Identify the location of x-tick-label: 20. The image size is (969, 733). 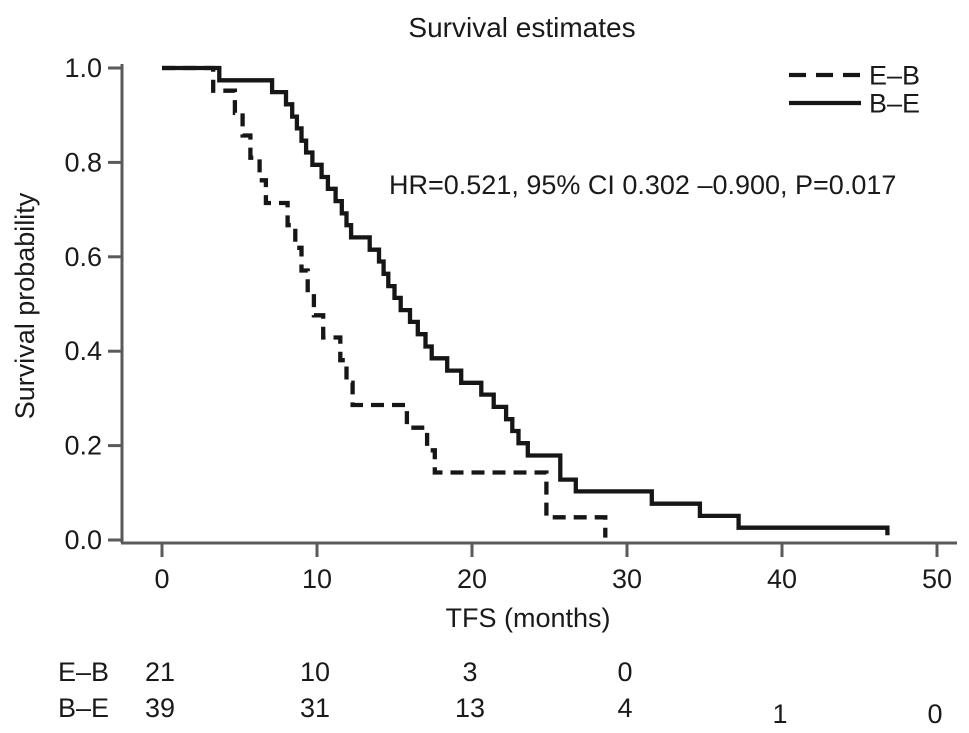
(472, 579).